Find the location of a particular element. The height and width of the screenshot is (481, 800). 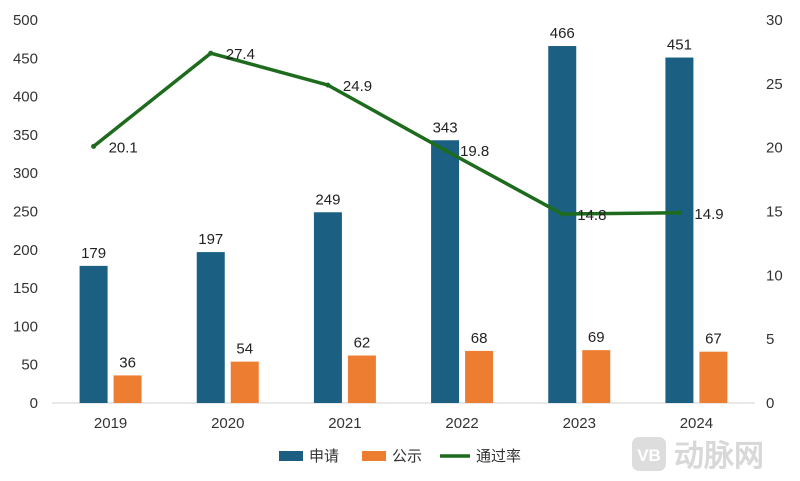

watermark-logo-text: VB is located at coordinates (649, 455).